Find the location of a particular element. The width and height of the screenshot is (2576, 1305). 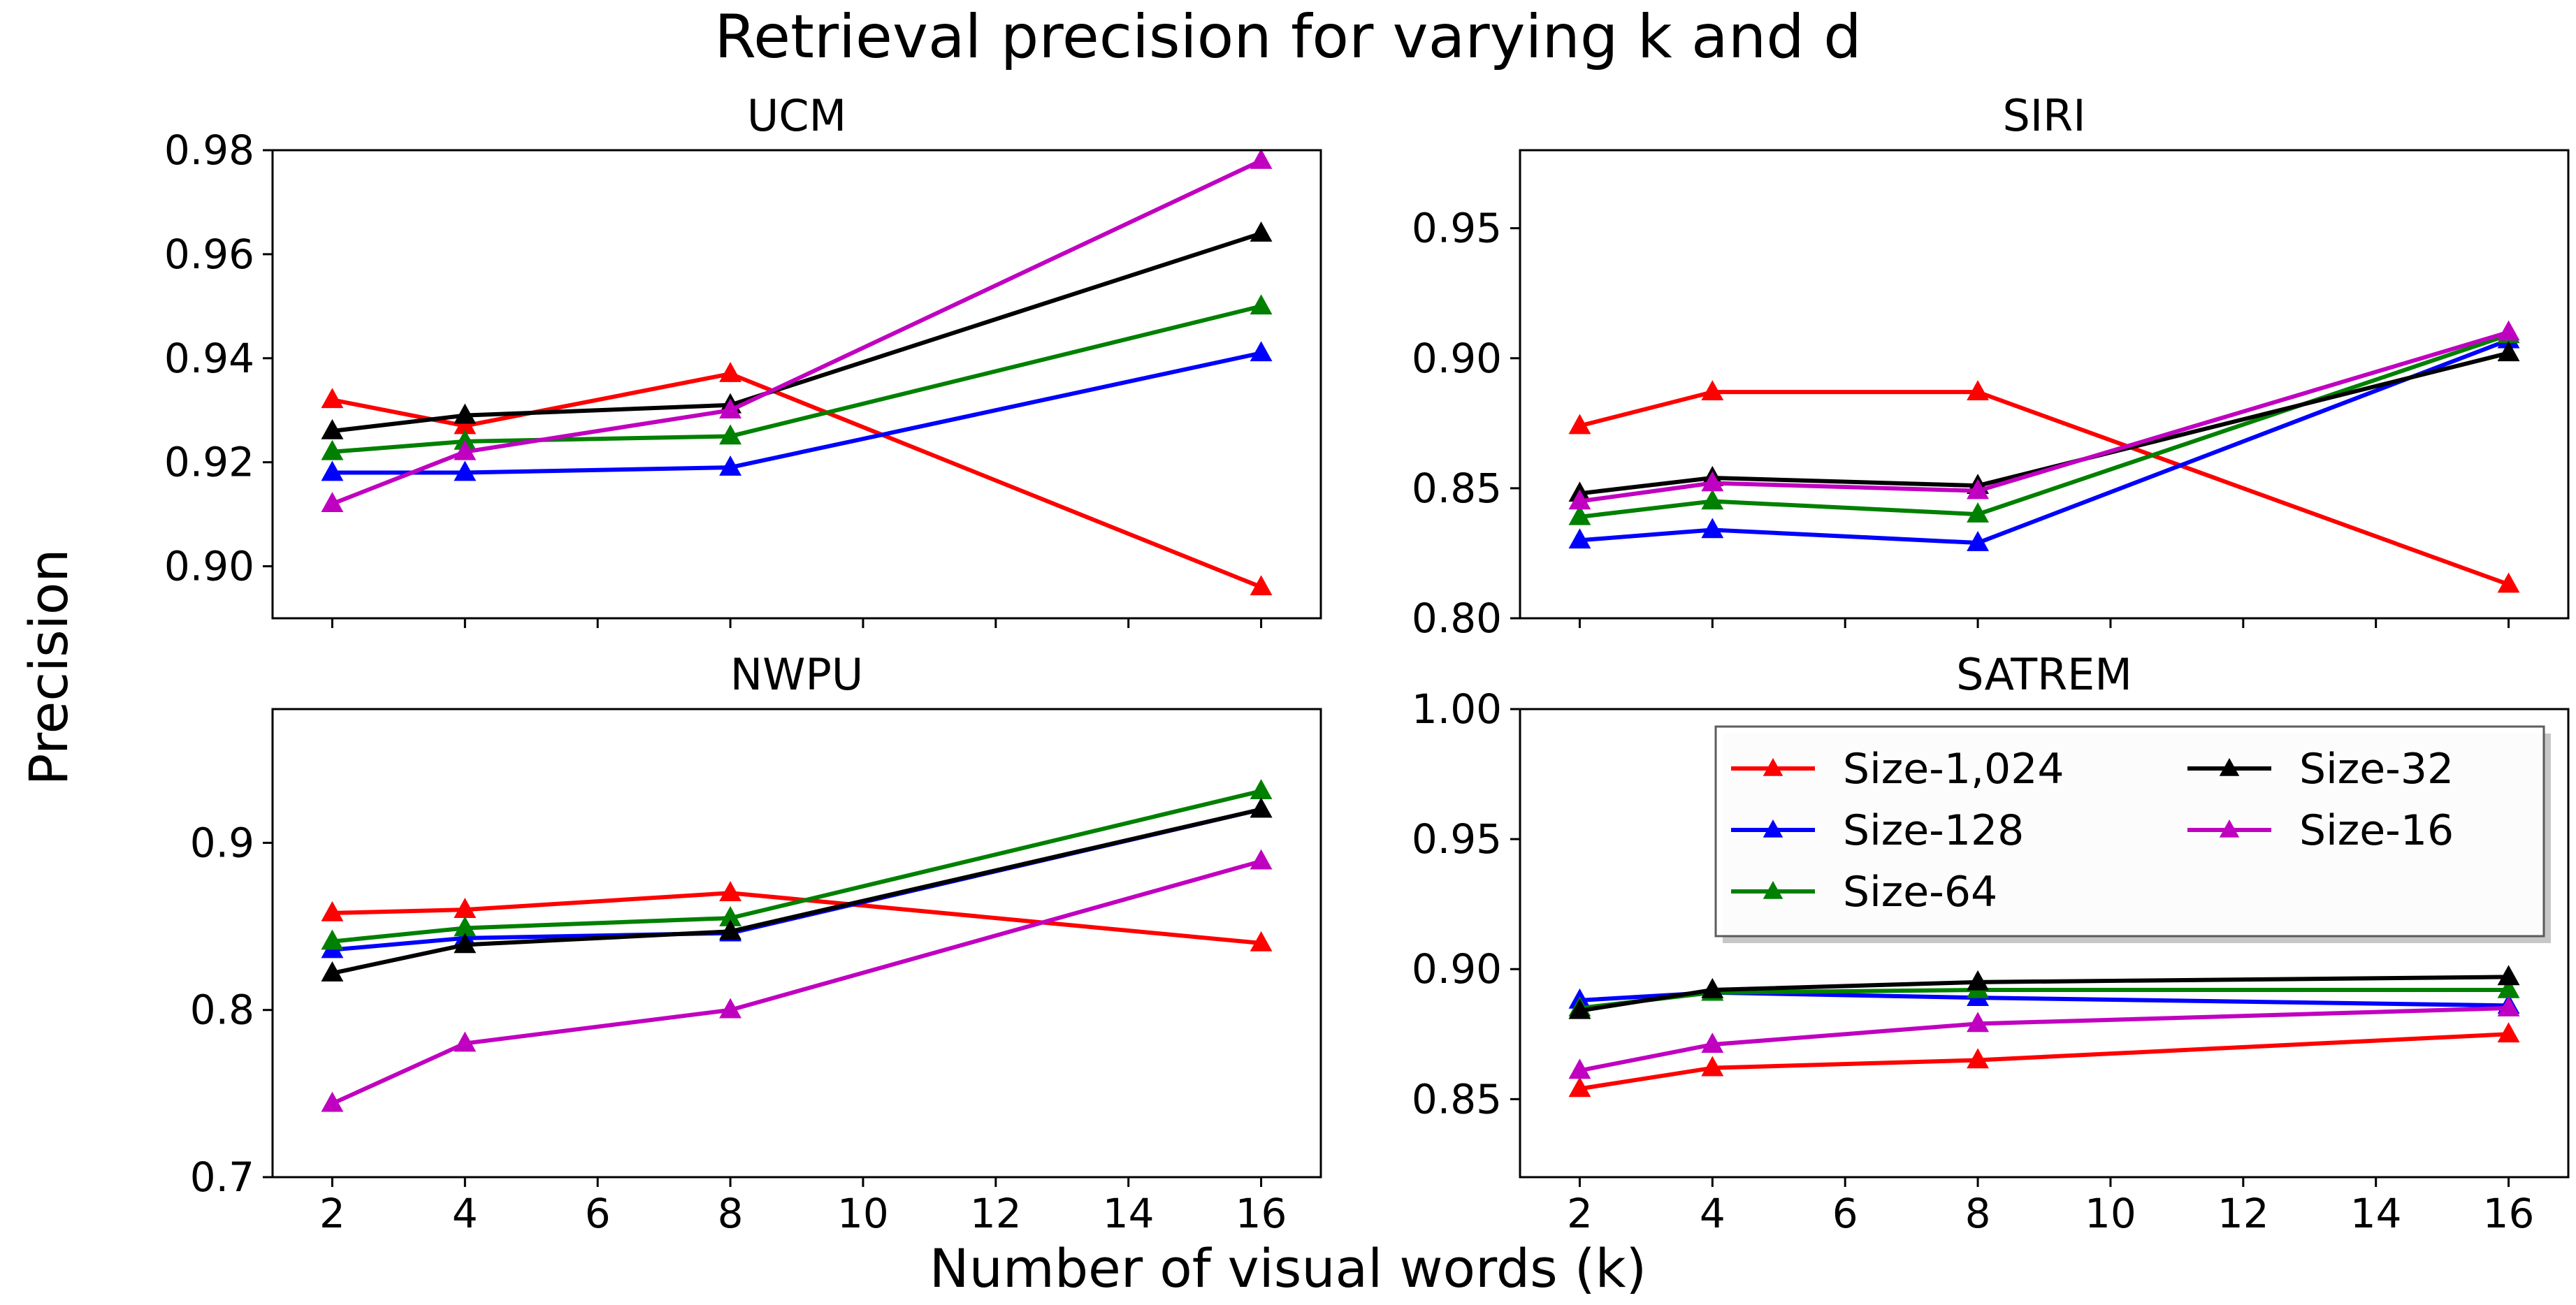

legend-label: Size-16 is located at coordinates (2376, 830).